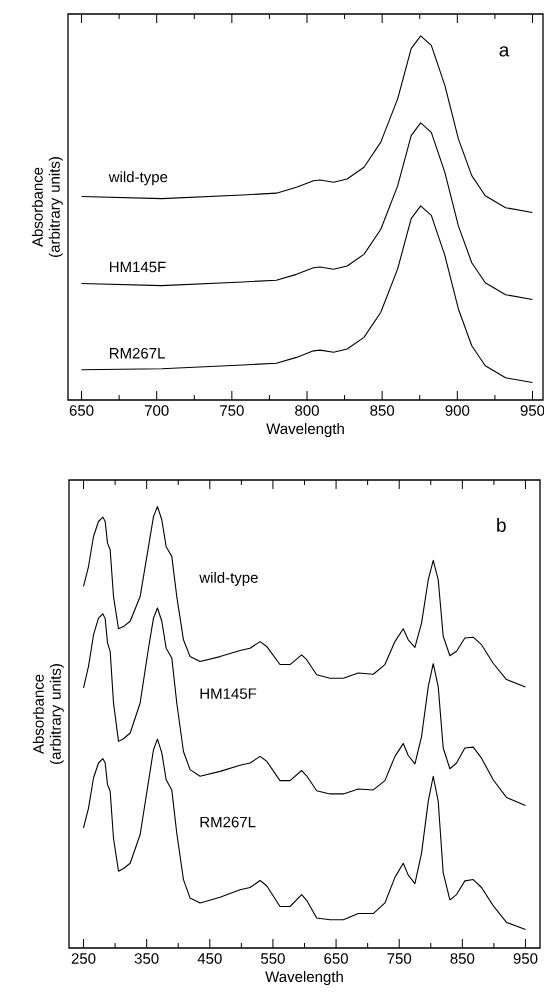 This screenshot has width=544, height=1001. What do you see at coordinates (156, 410) in the screenshot?
I see `x-tick-label: 700` at bounding box center [156, 410].